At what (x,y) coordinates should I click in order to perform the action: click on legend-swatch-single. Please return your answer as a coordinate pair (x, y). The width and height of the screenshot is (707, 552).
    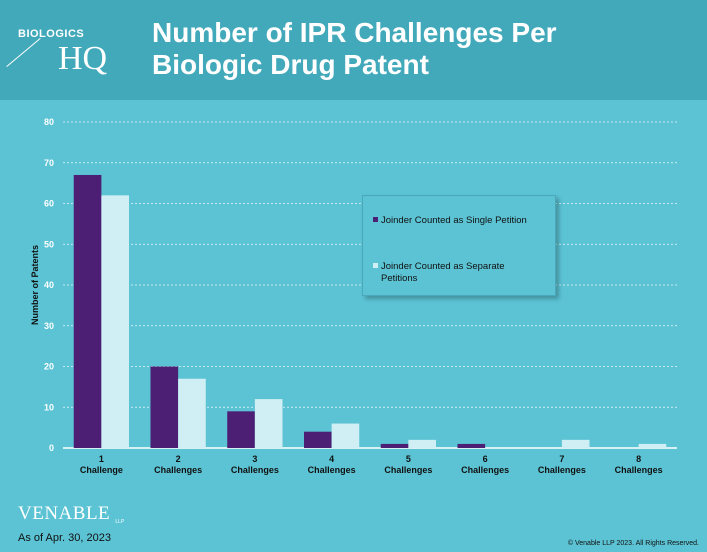
    Looking at the image, I should click on (375, 219).